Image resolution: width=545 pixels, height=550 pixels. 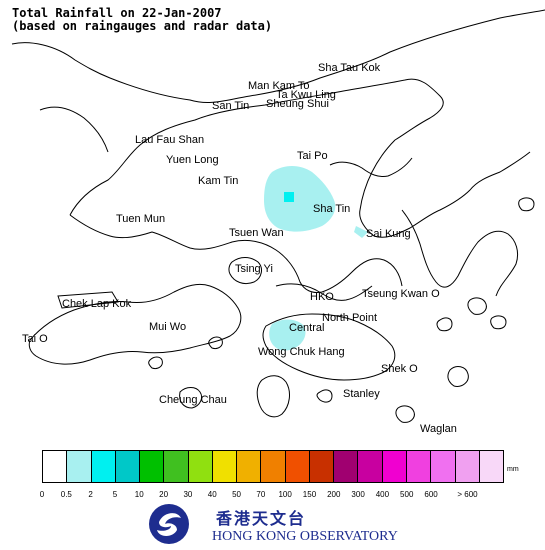 What do you see at coordinates (169, 524) in the screenshot?
I see `hko-logo-icon` at bounding box center [169, 524].